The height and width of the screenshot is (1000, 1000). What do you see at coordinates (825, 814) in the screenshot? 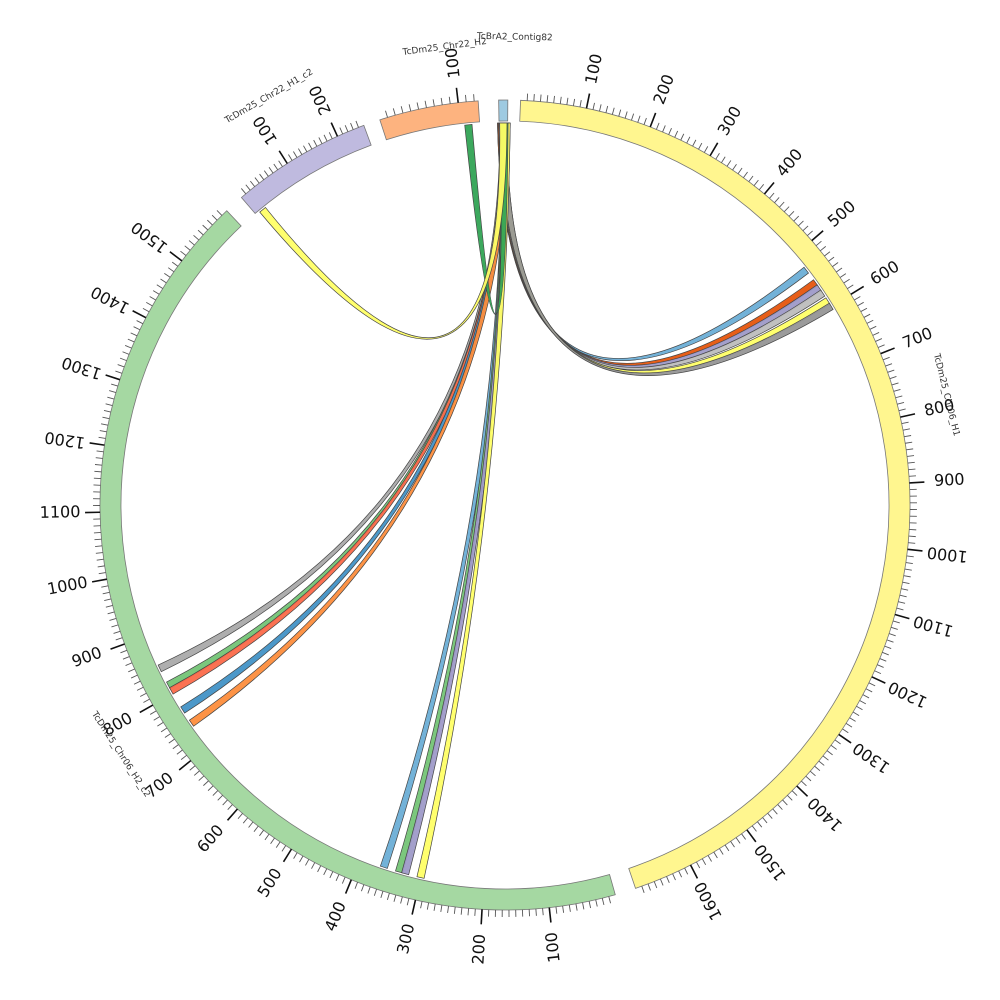
I see `tick-label: 1400` at bounding box center [825, 814].